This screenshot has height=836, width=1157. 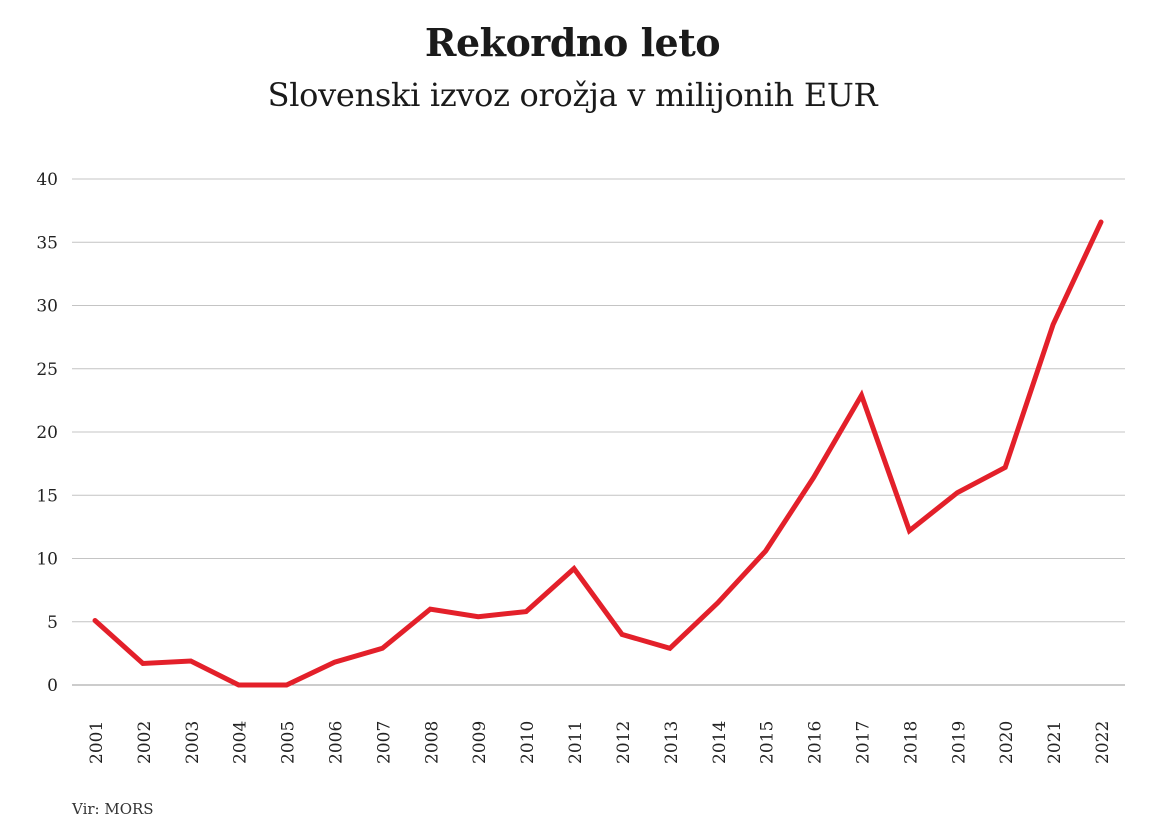 What do you see at coordinates (572, 42) in the screenshot?
I see `chart-title: Rekordno leto` at bounding box center [572, 42].